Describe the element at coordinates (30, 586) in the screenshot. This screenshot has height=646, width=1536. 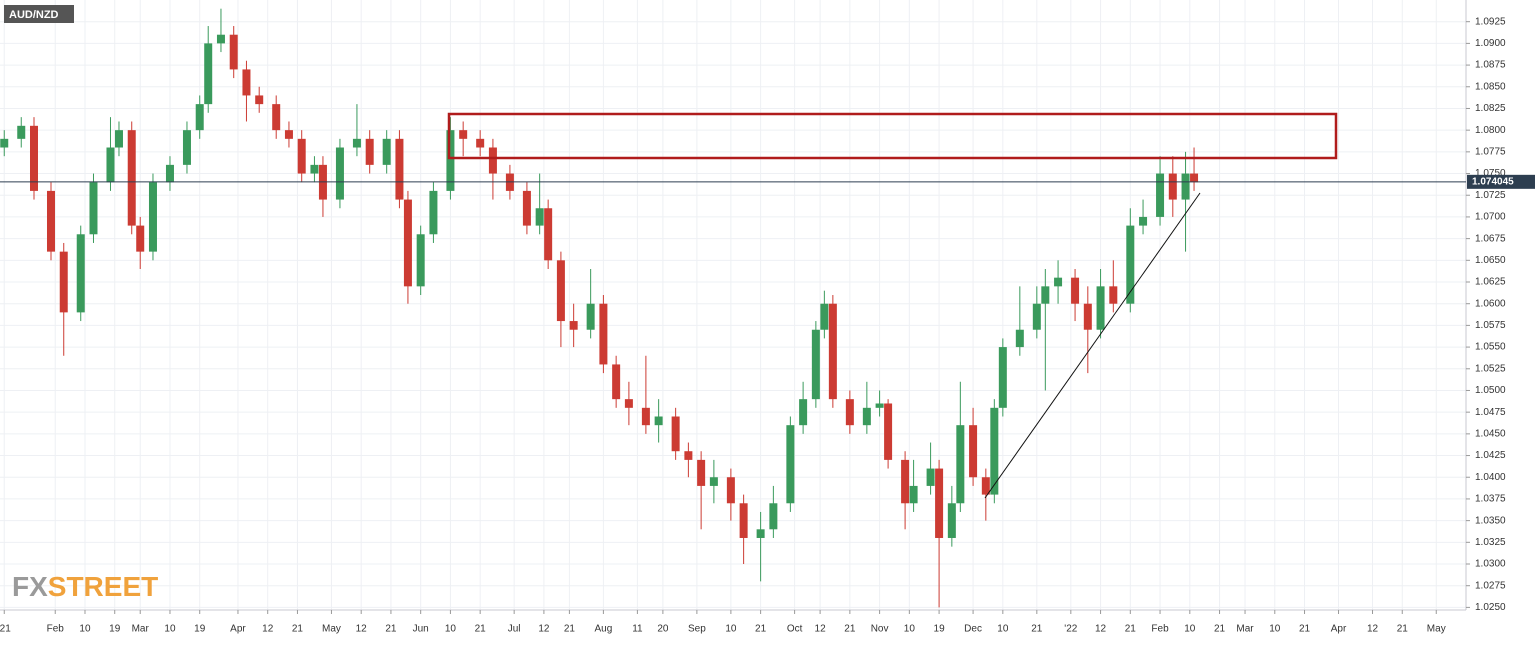
I see `watermark-fx: FX` at that location.